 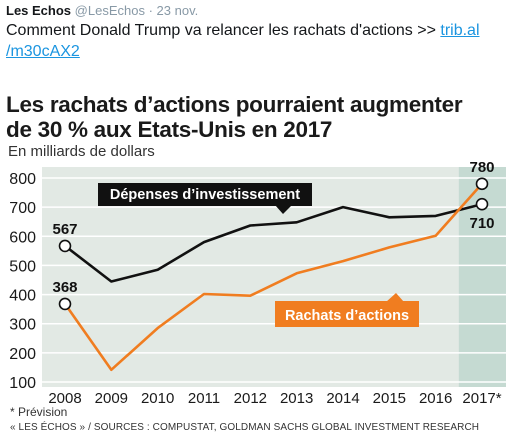 What do you see at coordinates (435, 398) in the screenshot?
I see `x-tick-label: 2016` at bounding box center [435, 398].